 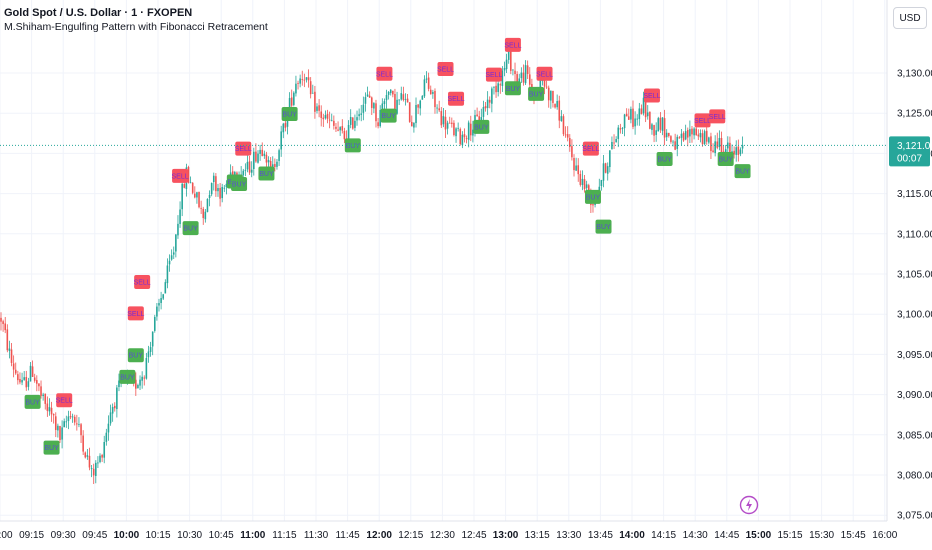 What do you see at coordinates (717, 116) in the screenshot?
I see `sell-signal: SELL` at bounding box center [717, 116].